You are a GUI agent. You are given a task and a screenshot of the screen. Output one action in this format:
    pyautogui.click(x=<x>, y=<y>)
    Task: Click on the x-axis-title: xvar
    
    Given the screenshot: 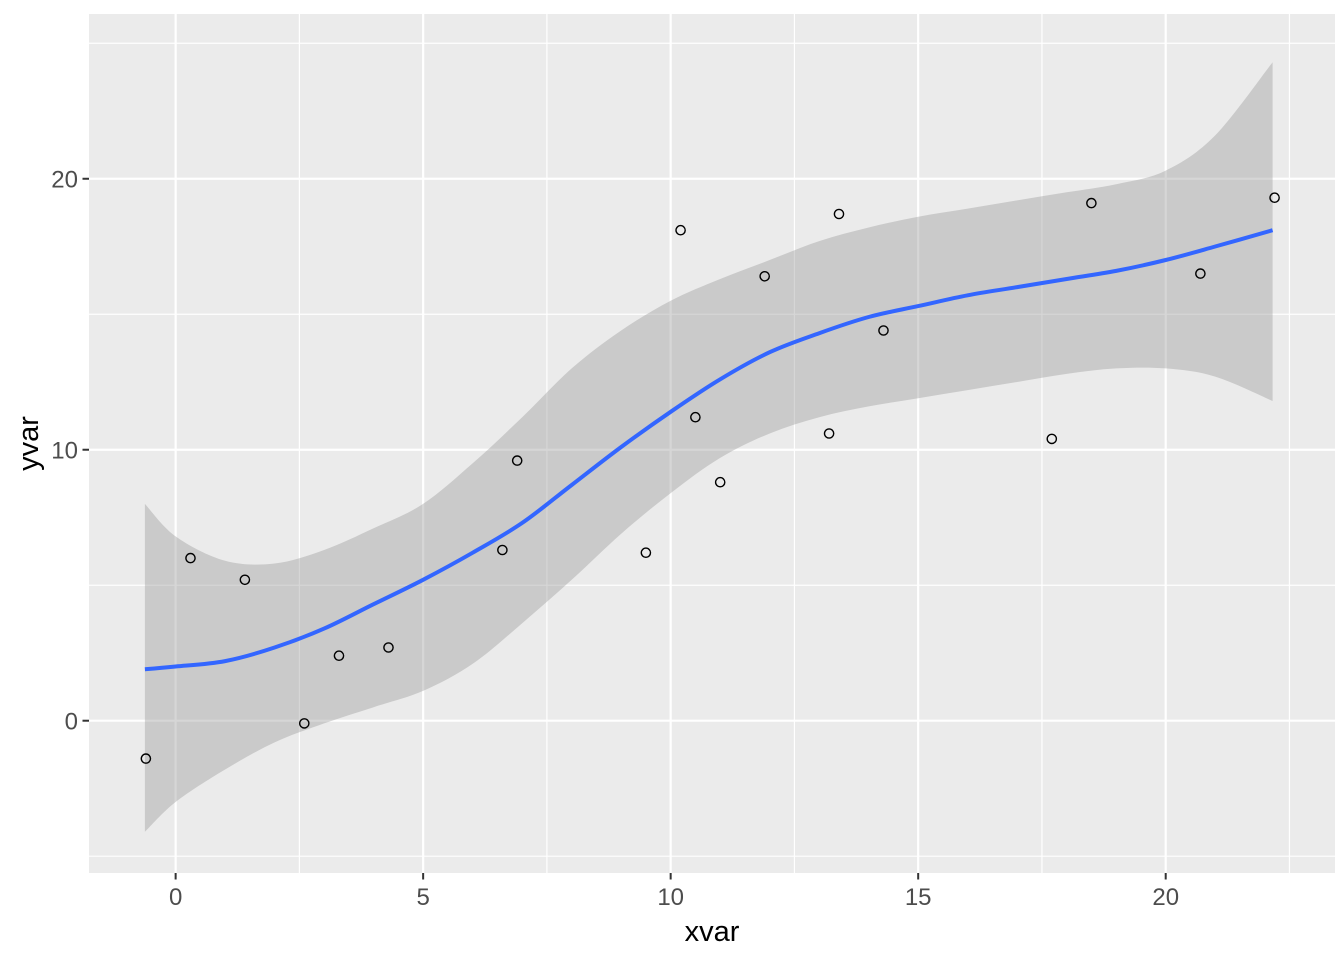 What is the action you would take?
    pyautogui.click(x=712, y=932)
    